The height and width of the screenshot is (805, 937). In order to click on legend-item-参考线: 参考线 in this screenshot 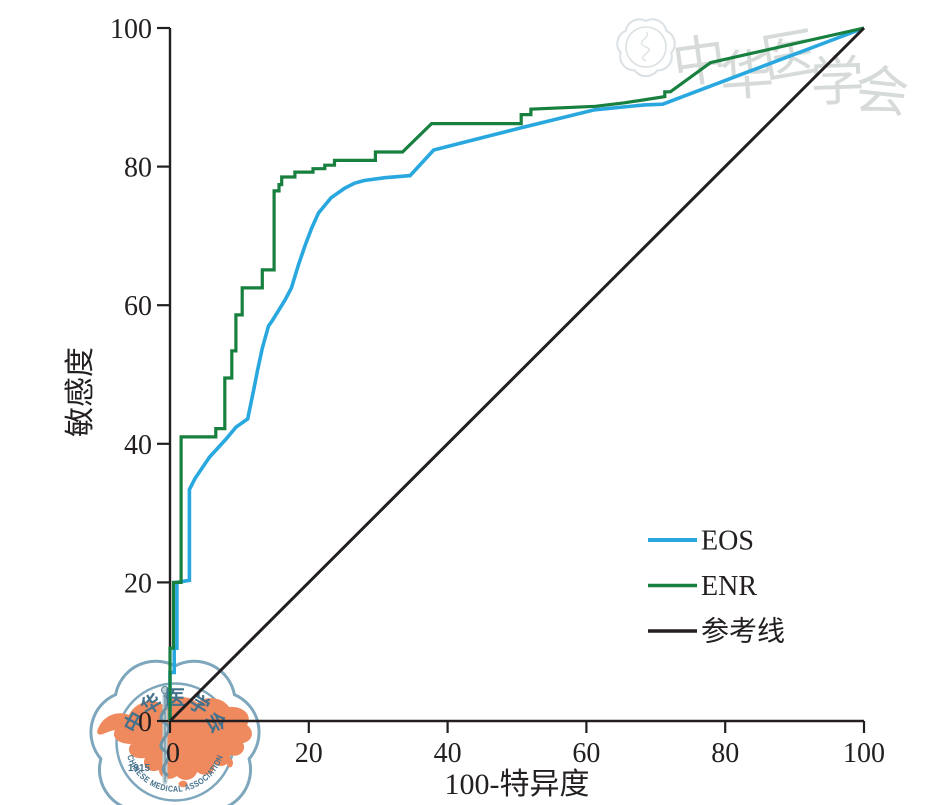, I will do `click(716, 632)`.